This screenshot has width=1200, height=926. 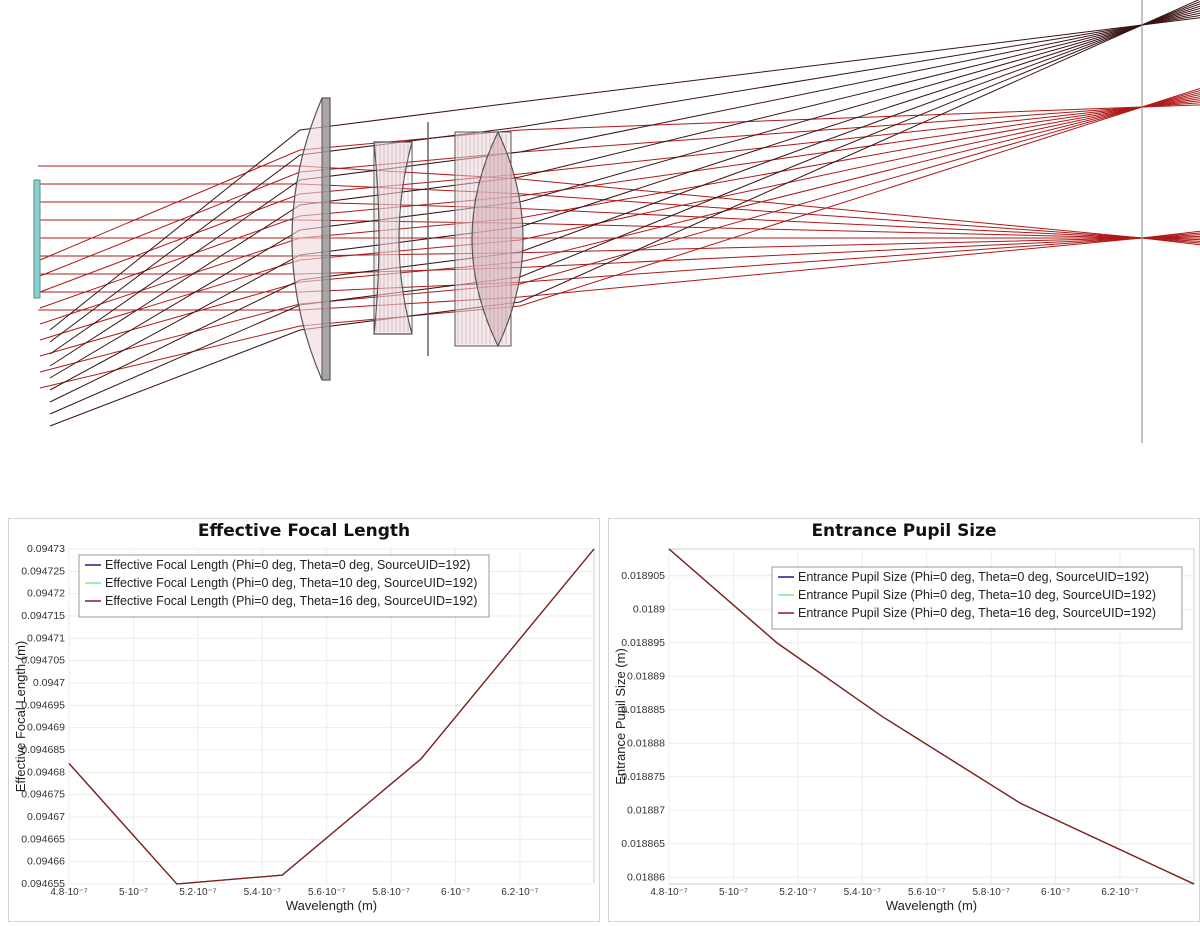 I want to click on y-tick-label: 0.094705, so click(x=43, y=661).